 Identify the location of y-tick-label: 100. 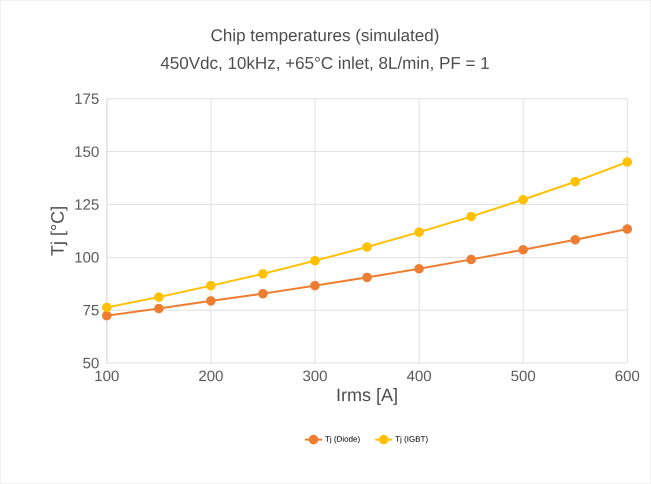
(87, 257).